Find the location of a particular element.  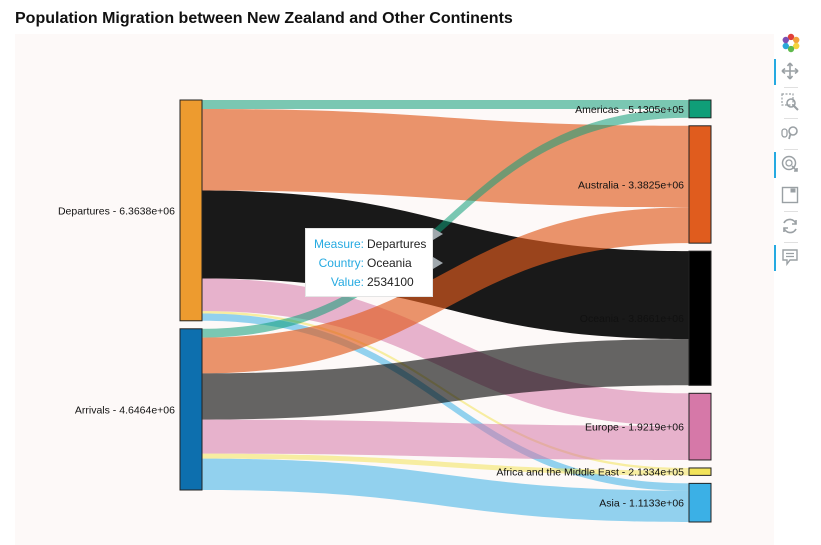

save-tool-icon is located at coordinates (790, 195).